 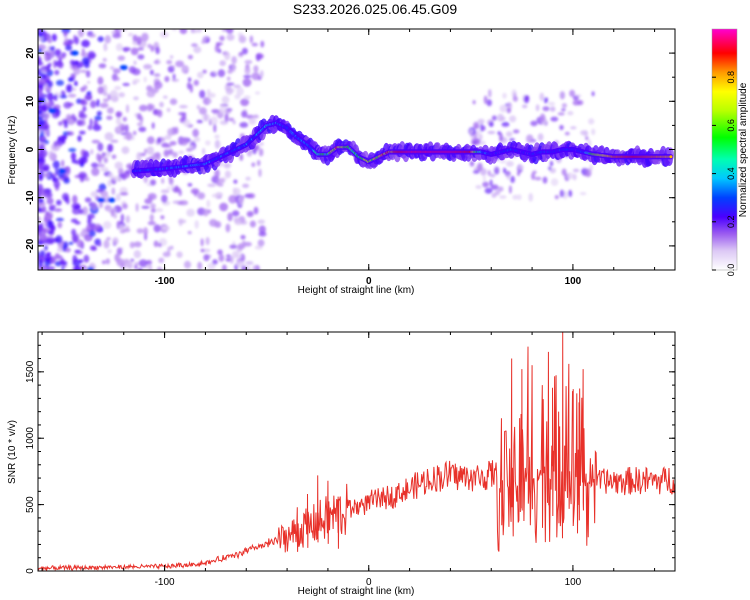 I want to click on snr-x-tick-label: 100, so click(x=573, y=582).